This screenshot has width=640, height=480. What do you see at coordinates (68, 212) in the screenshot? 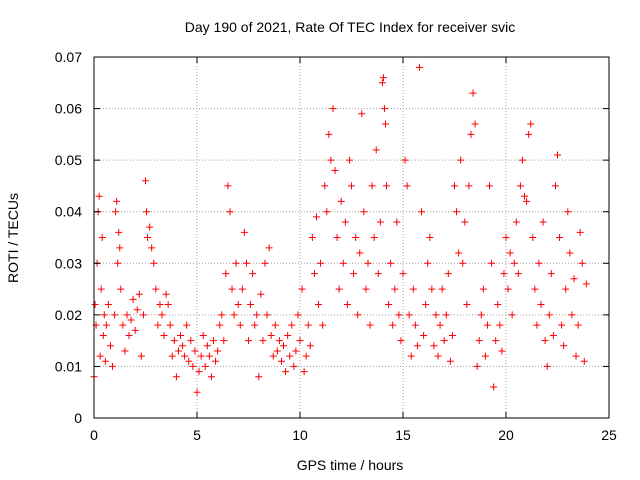
I see `y-tick-label: 0.04` at bounding box center [68, 212].